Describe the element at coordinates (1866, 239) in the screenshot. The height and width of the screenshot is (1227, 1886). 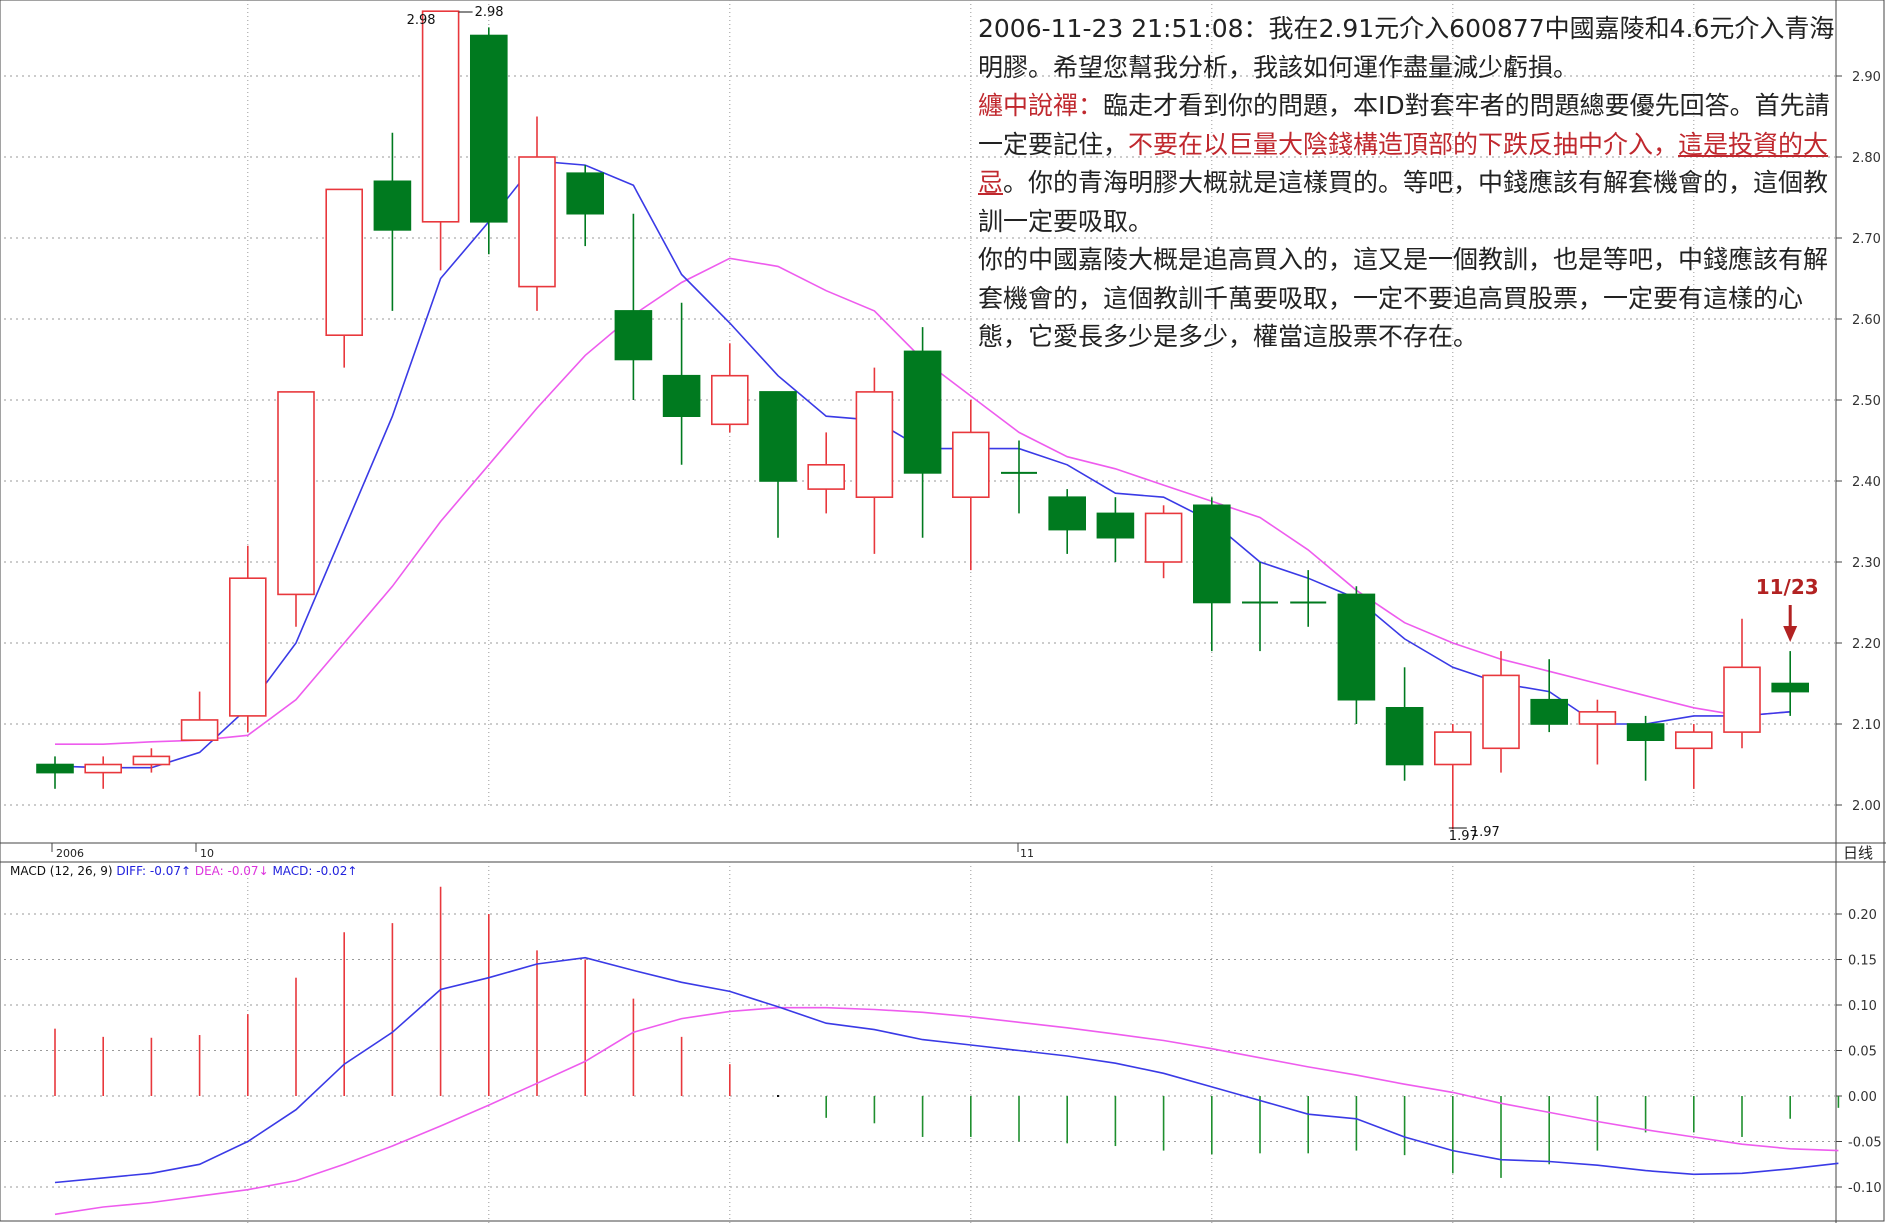
I see `price-tick-label: 2.70` at that location.